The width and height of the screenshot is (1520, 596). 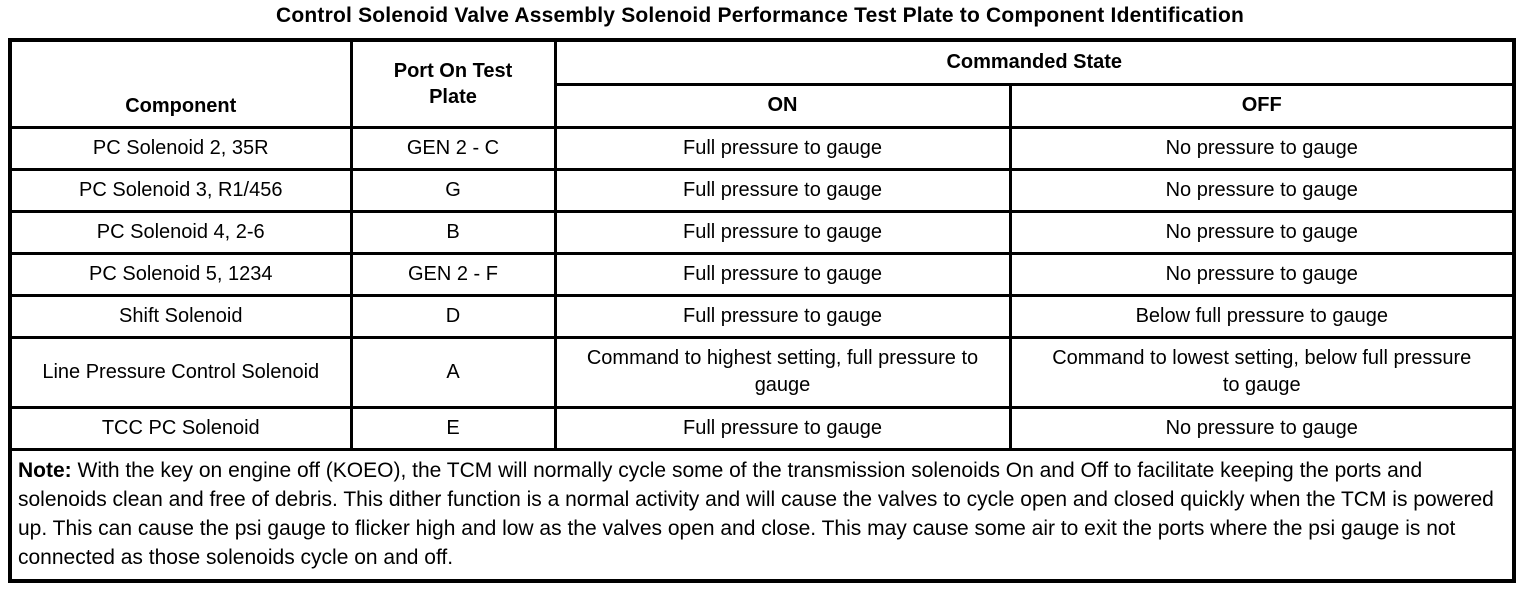 I want to click on cell-component: TCC PC Solenoid, so click(x=180, y=428).